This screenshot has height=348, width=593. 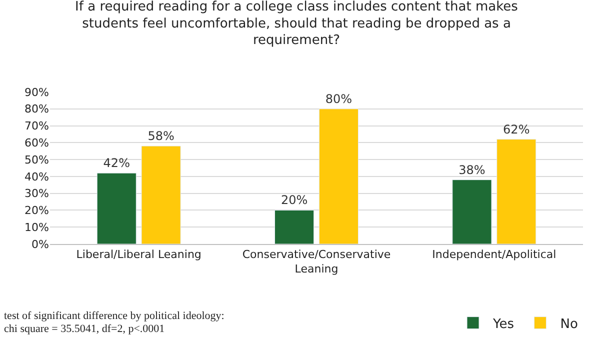 I want to click on legend-label: No, so click(x=569, y=324).